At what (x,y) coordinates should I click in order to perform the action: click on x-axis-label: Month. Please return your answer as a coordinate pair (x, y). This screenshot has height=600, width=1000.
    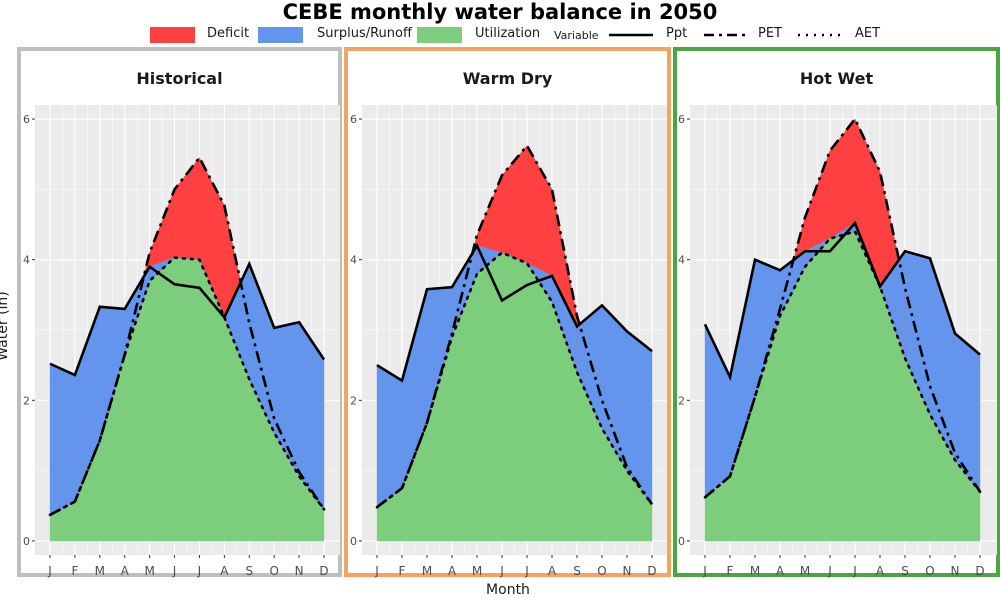
    Looking at the image, I should click on (508, 590).